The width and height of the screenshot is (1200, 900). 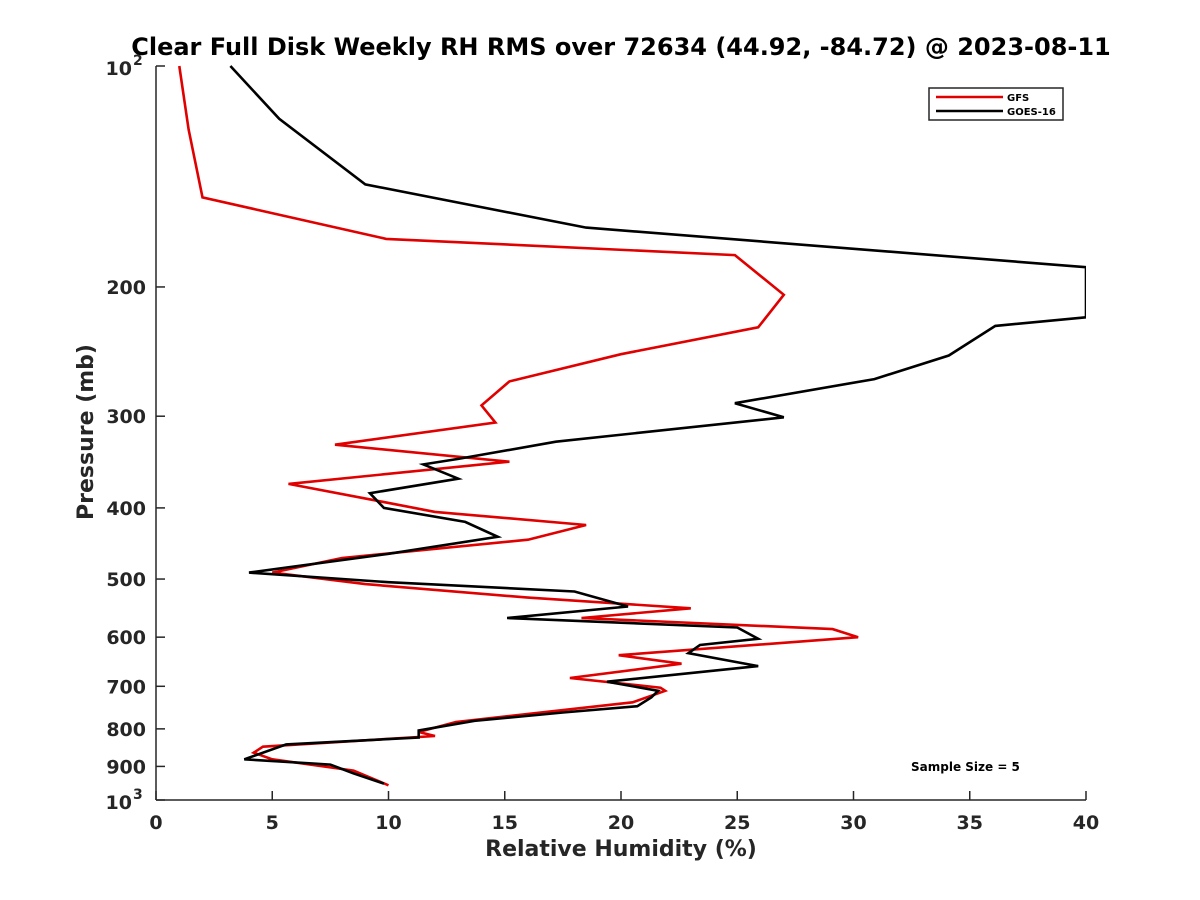 What do you see at coordinates (138, 795) in the screenshot?
I see `y-tick-exponent: 3` at bounding box center [138, 795].